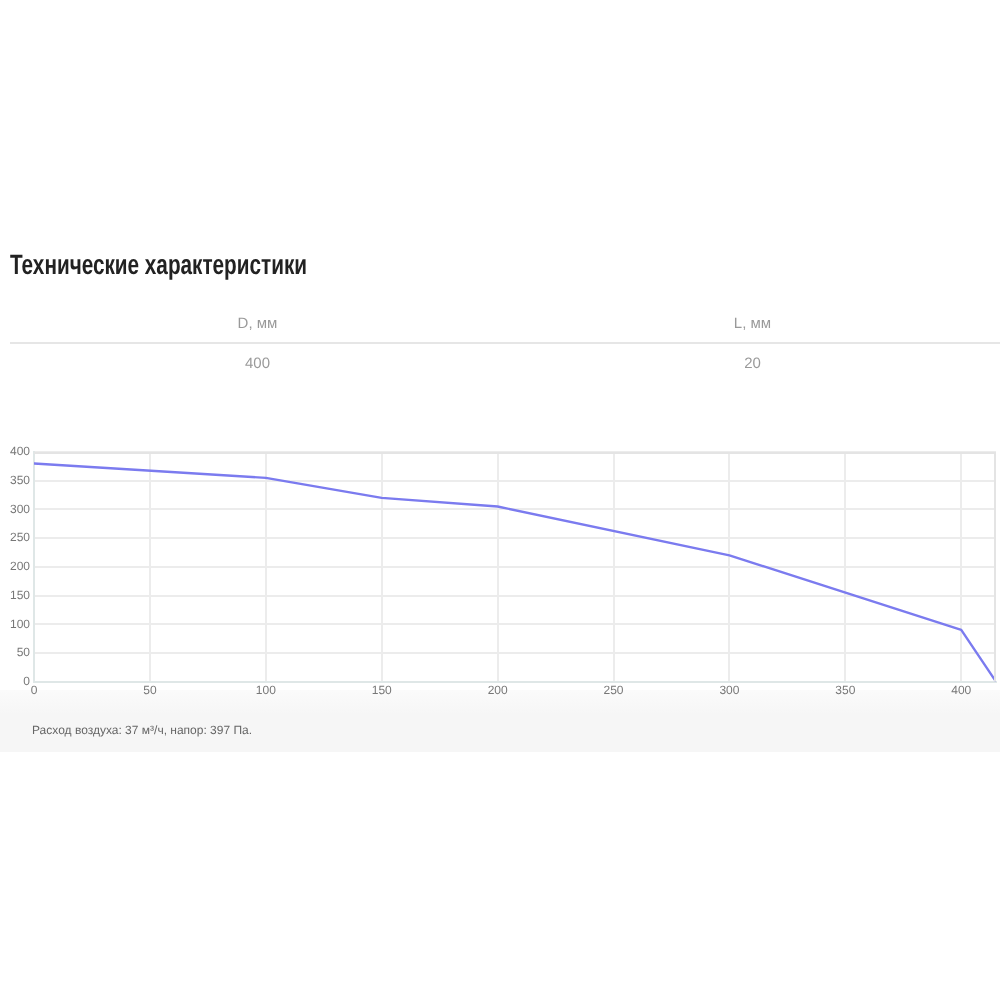  I want to click on text: Технические характеристики, so click(159, 264).